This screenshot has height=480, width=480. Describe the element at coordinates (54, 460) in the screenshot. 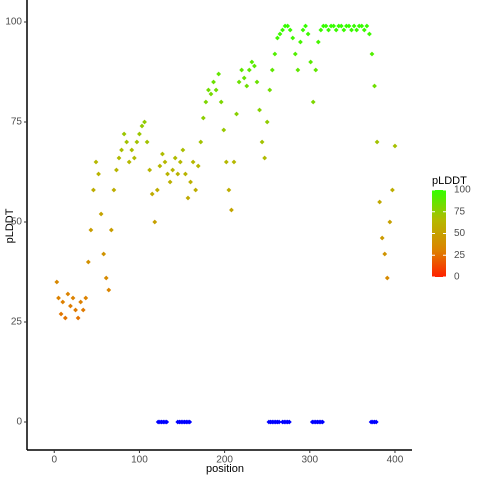

I see `x-tick-label: 0` at that location.